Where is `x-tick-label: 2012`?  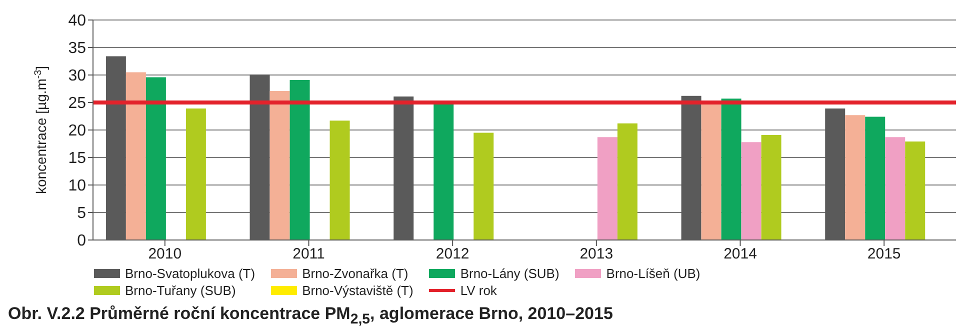 x-tick-label: 2012 is located at coordinates (453, 254).